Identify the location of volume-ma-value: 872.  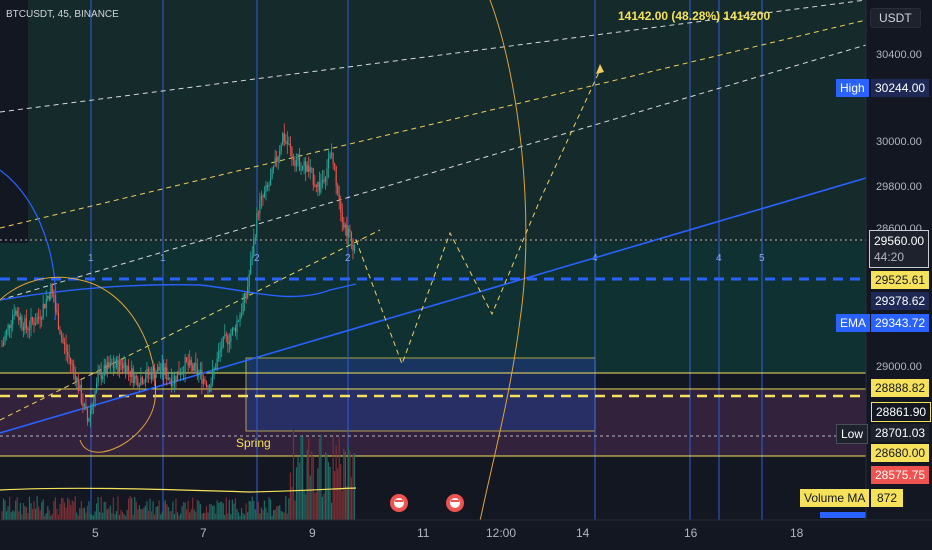
(887, 498).